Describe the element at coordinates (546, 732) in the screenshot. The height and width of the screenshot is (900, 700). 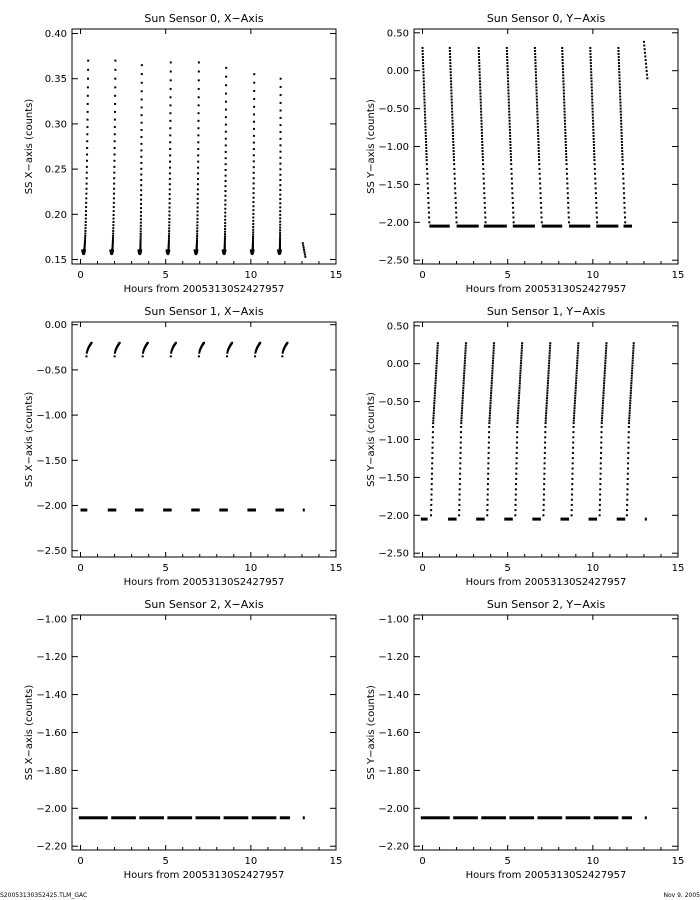
I see `plot-frame` at that location.